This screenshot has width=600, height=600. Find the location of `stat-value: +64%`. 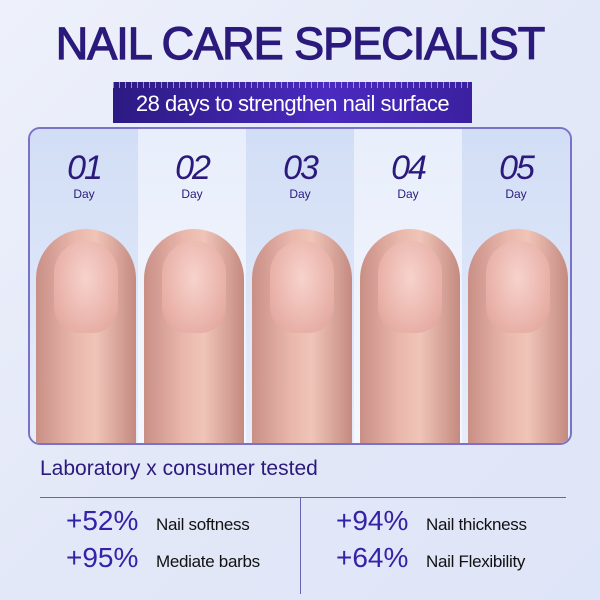

stat-value: +64% is located at coordinates (372, 557).